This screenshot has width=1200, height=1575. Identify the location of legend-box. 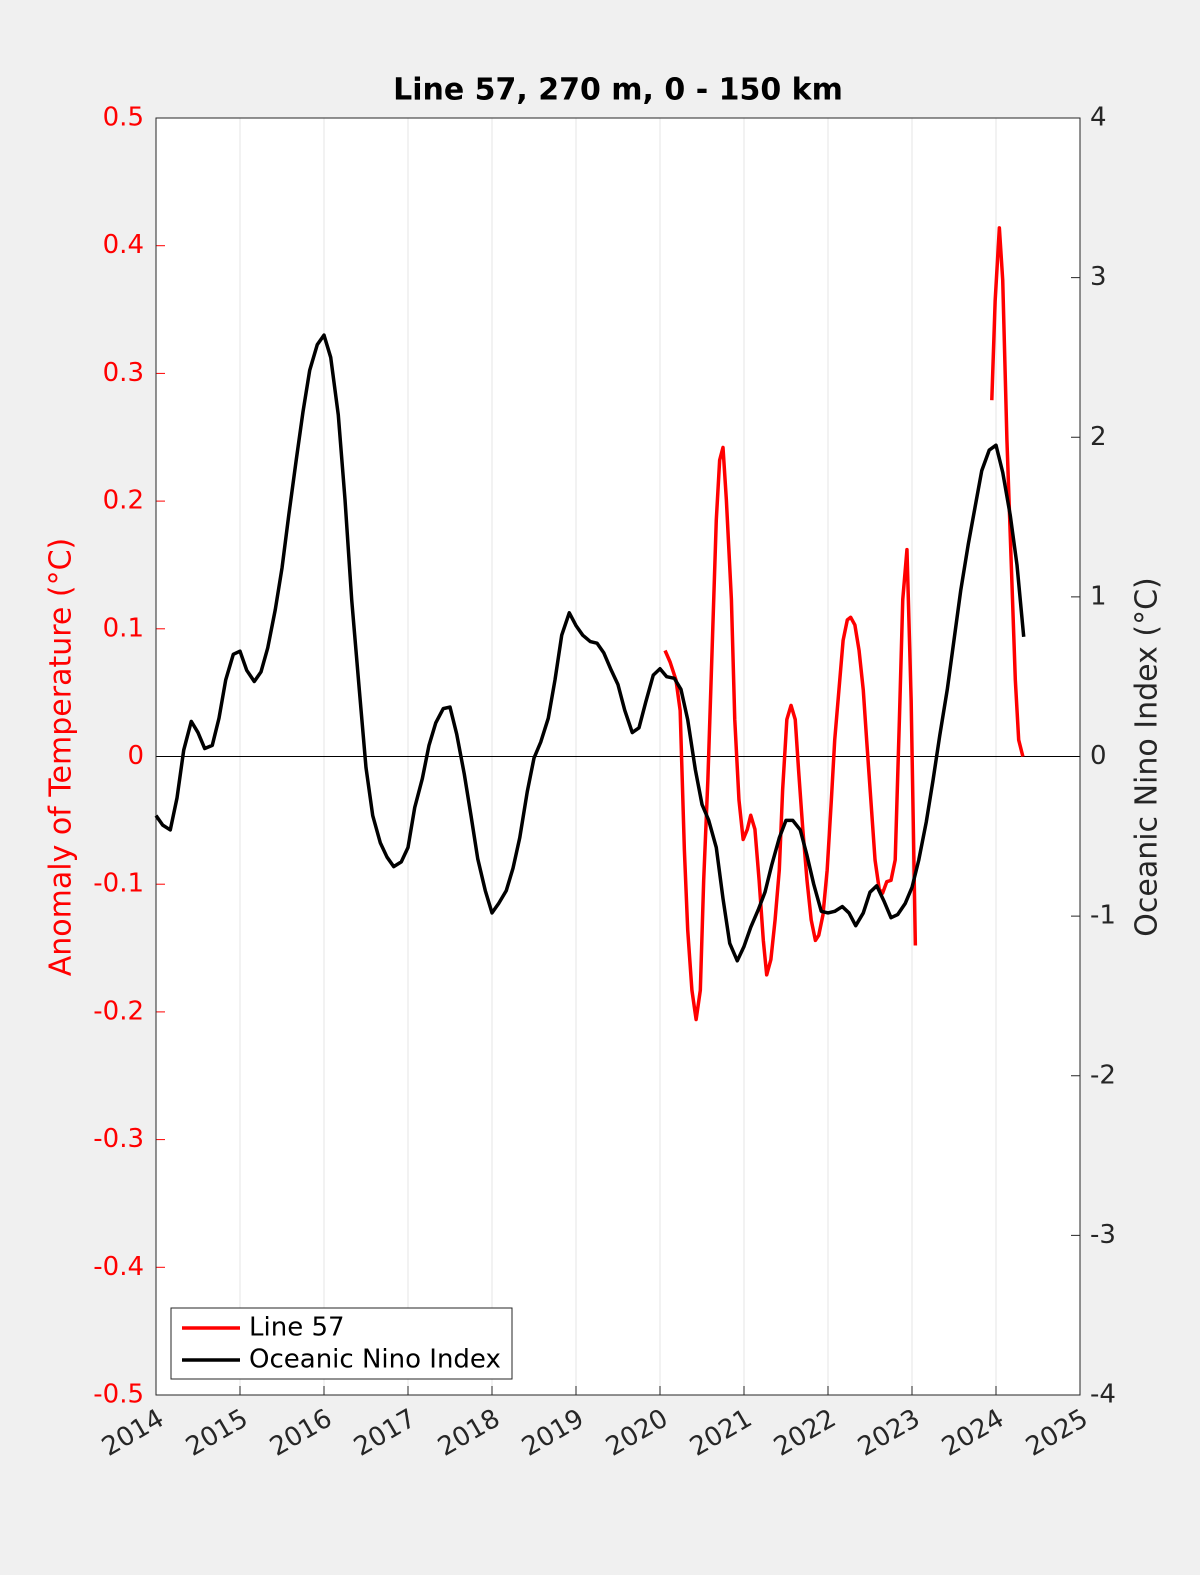
(341, 1343).